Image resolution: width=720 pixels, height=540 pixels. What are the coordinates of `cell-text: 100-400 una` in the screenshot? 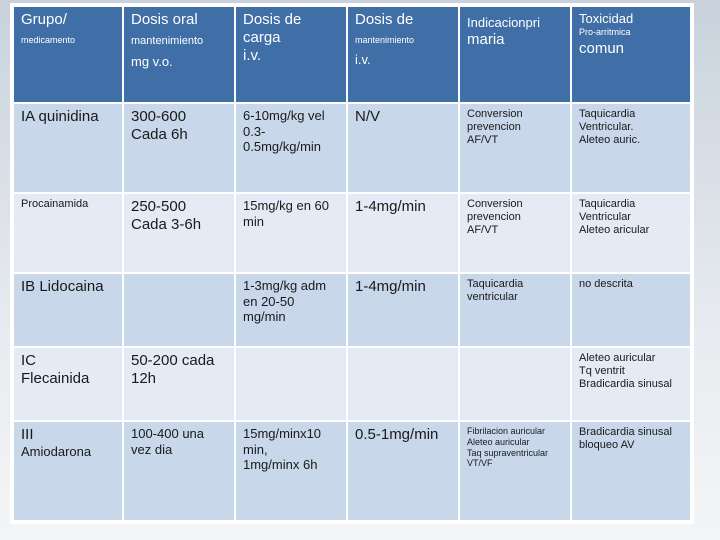 It's located at (168, 433).